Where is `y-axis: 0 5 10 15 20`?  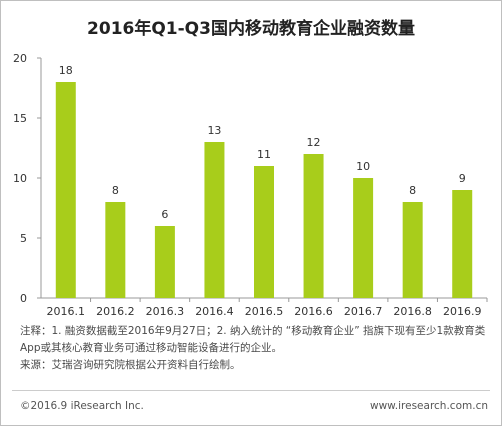 y-axis: 0 5 10 15 20 is located at coordinates (27, 178).